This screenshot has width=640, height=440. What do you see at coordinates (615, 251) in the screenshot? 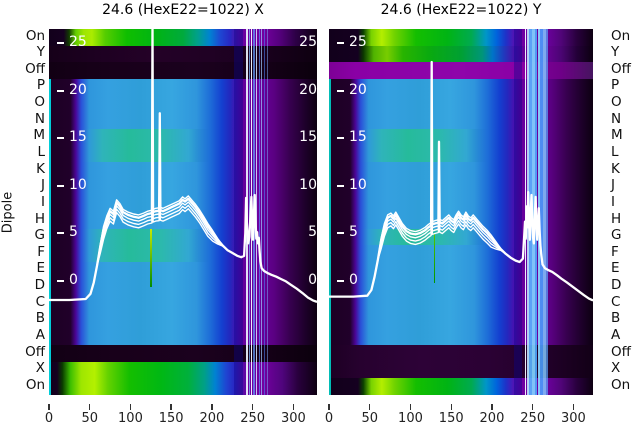
I see `row-label-right: F` at bounding box center [615, 251].